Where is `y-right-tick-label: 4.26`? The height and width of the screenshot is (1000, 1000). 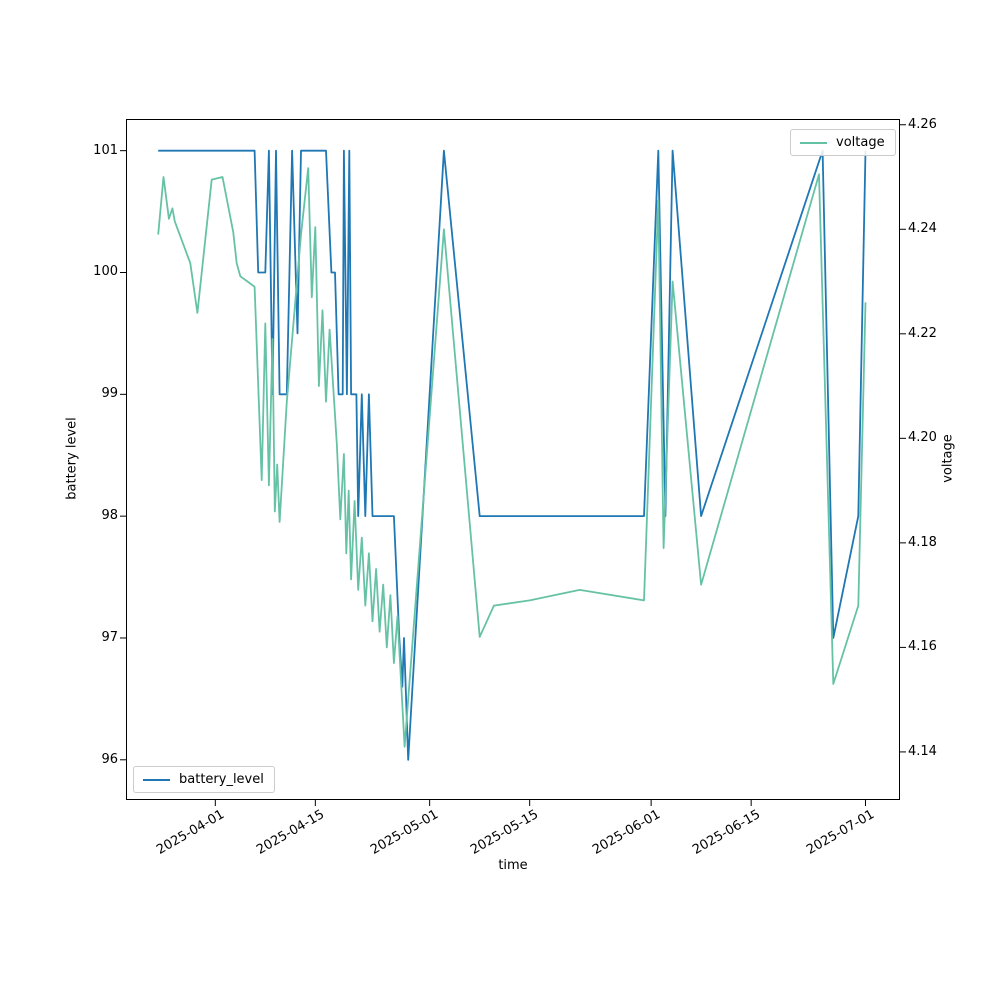 y-right-tick-label: 4.26 is located at coordinates (922, 124).